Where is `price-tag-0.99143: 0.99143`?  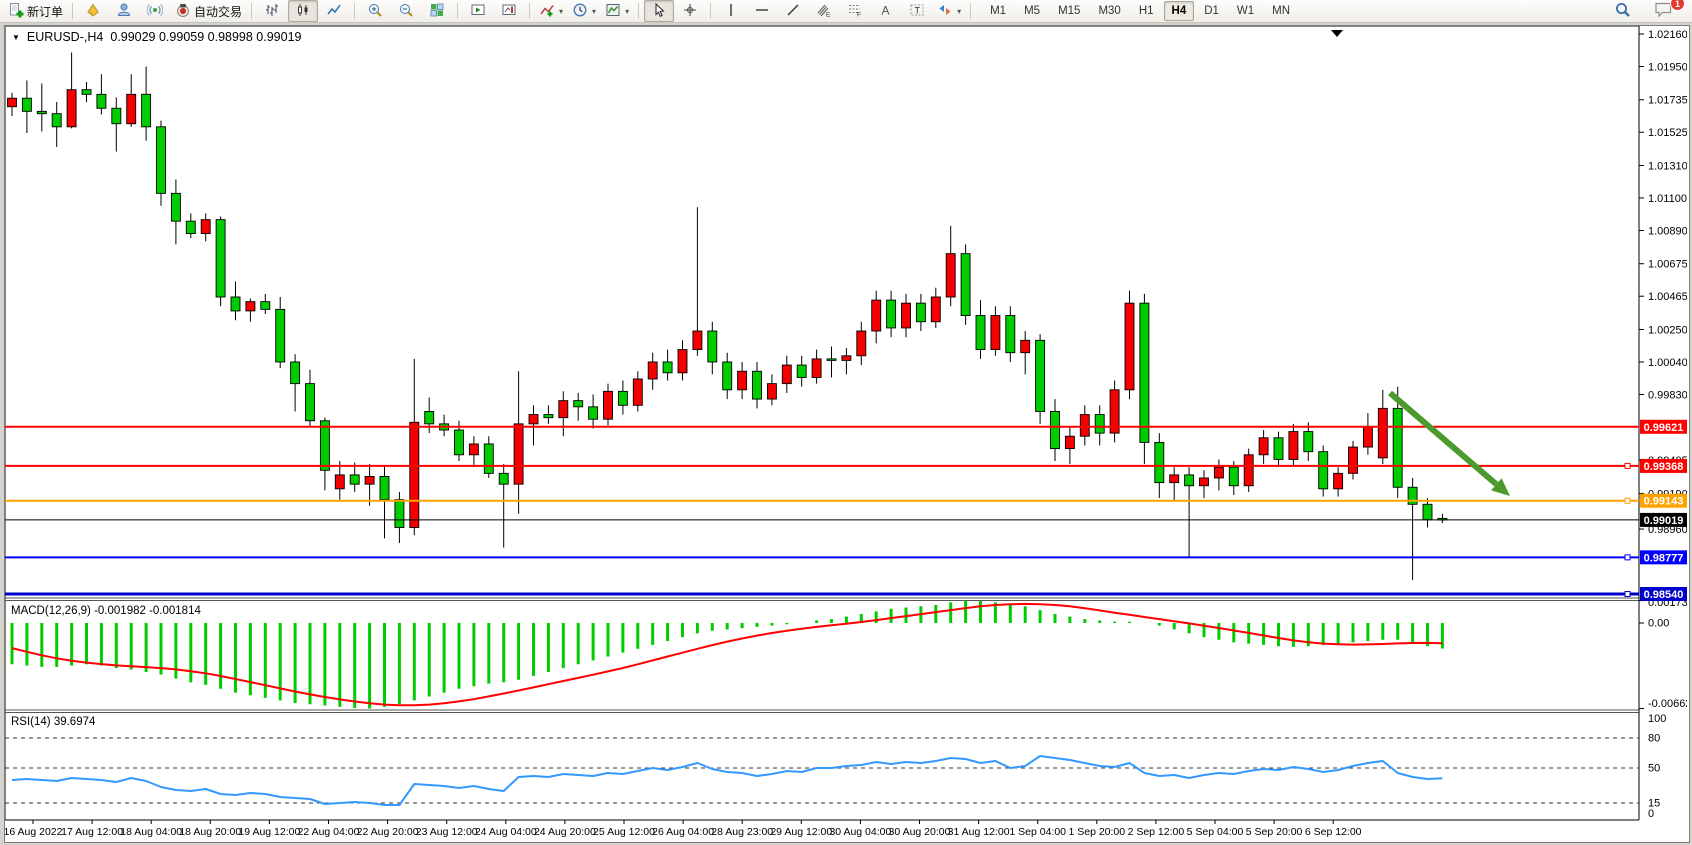 price-tag-0.99143: 0.99143 is located at coordinates (1663, 500).